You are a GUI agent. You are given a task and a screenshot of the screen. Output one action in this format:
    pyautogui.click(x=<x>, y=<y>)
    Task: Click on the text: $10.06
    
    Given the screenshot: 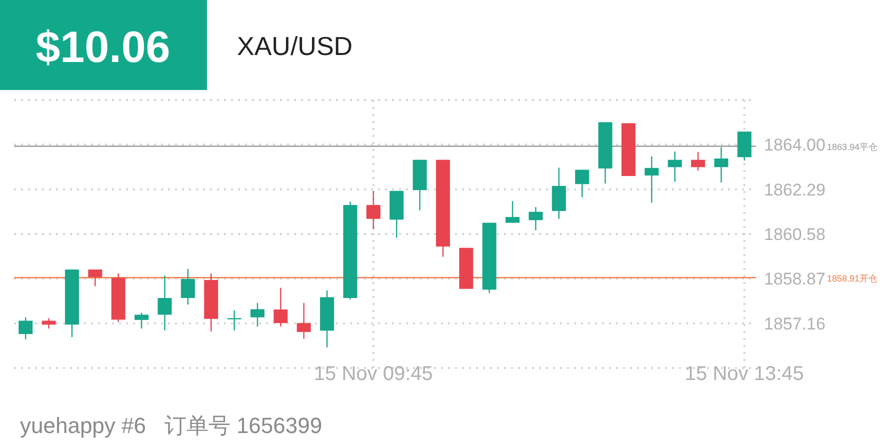 What is the action you would take?
    pyautogui.click(x=103, y=47)
    